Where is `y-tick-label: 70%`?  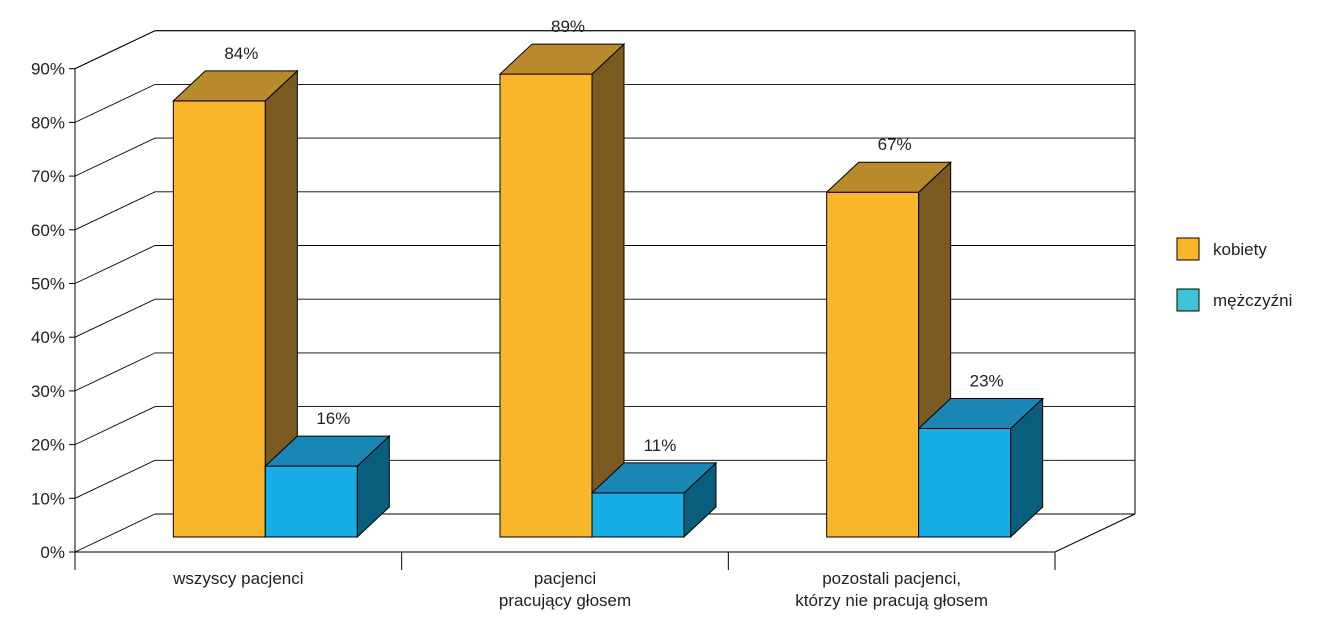
y-tick-label: 70% is located at coordinates (48, 176).